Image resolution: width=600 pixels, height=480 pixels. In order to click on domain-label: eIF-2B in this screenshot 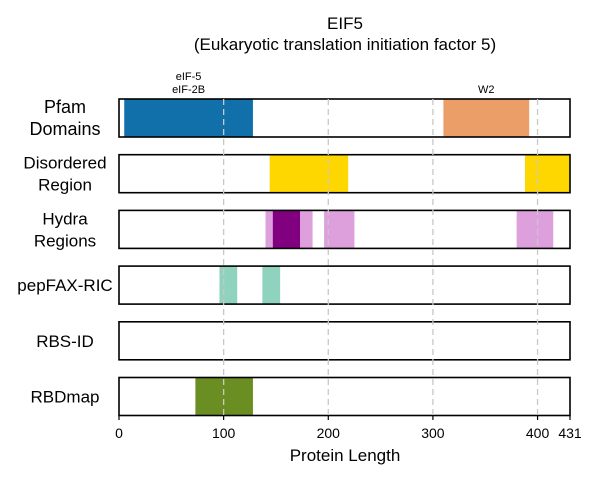, I will do `click(188, 90)`.